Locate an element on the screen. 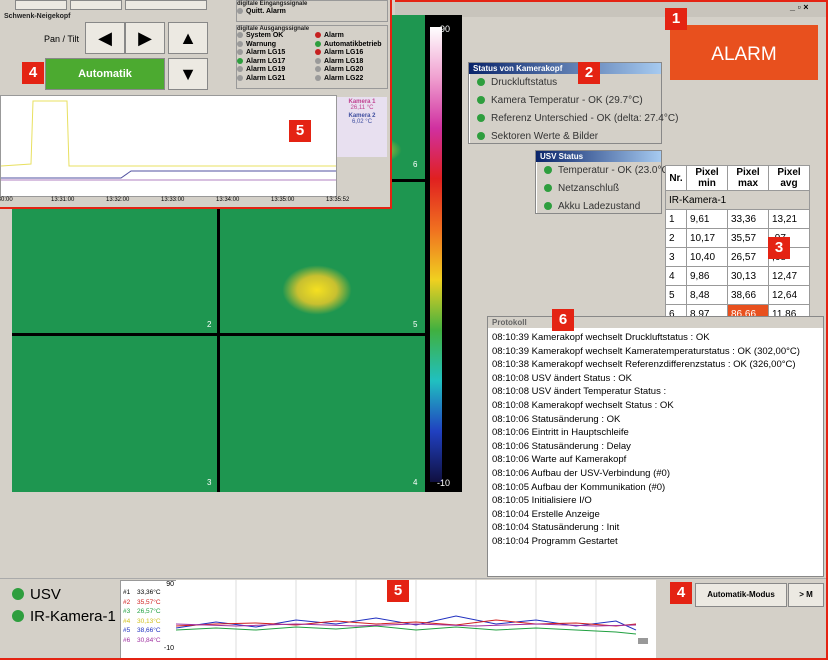 The image size is (828, 660). column-header: Pixel avg is located at coordinates (789, 178).